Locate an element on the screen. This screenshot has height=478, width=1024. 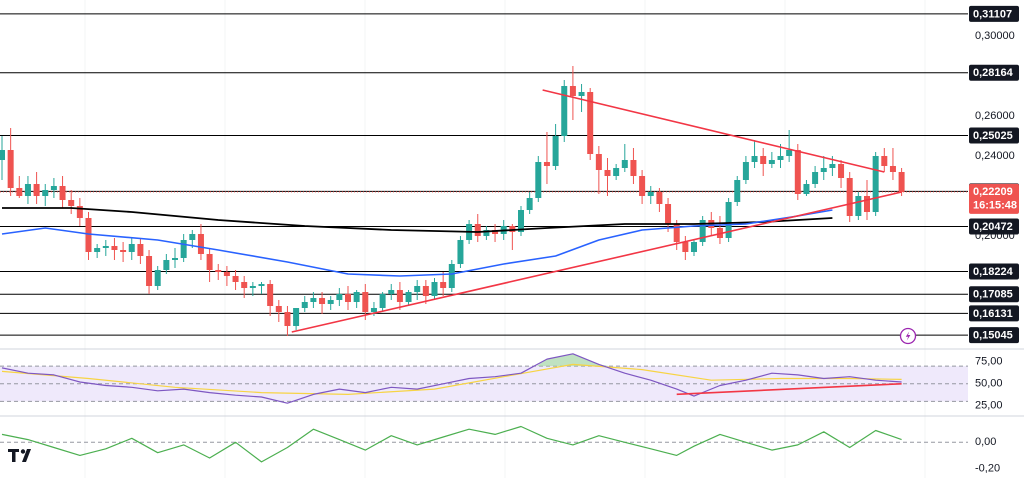
current-price-tag is located at coordinates (994, 198).